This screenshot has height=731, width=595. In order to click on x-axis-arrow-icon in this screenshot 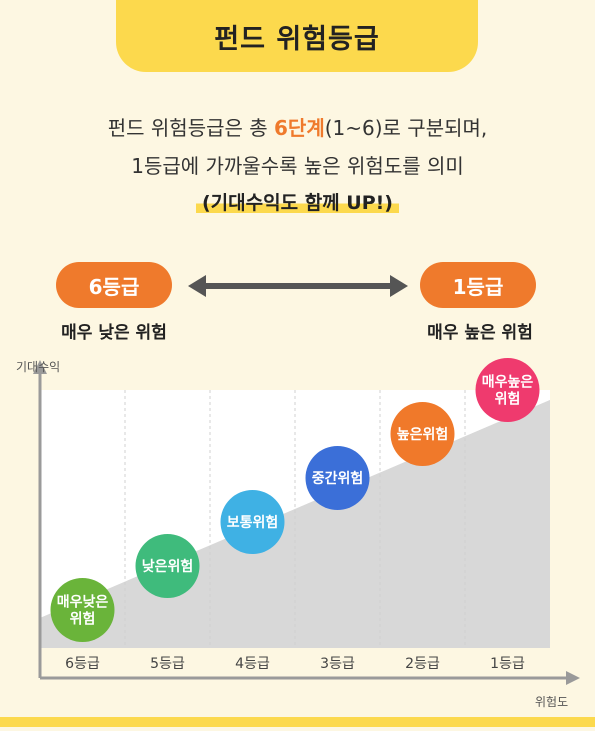, I will do `click(573, 678)`.